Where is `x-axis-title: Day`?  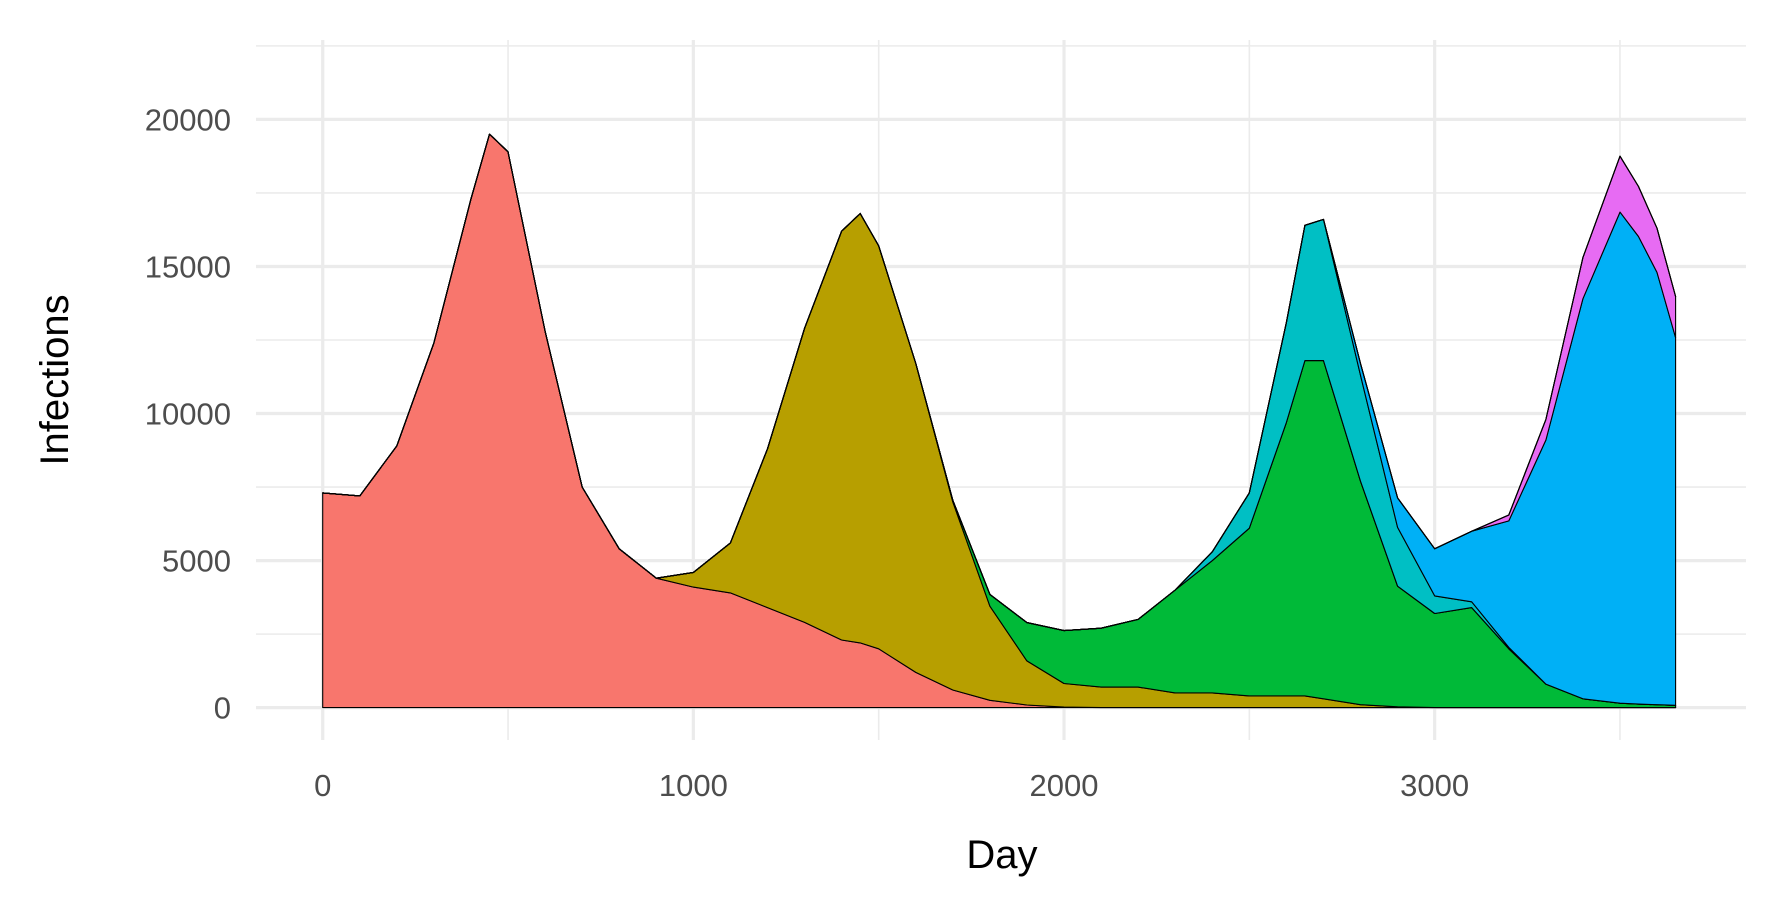
x-axis-title: Day is located at coordinates (1001, 855).